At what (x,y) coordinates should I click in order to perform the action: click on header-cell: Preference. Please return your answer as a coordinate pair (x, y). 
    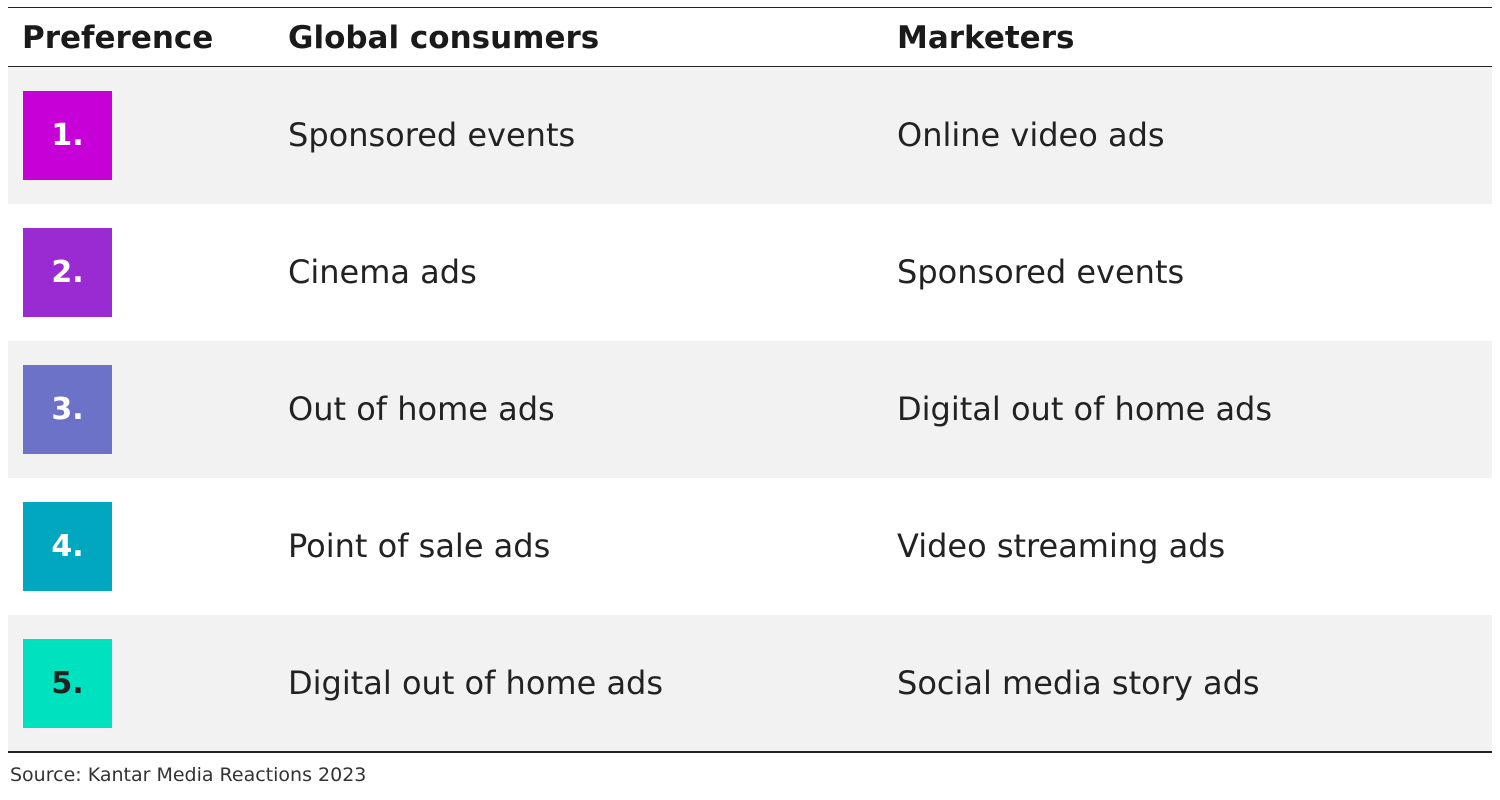
    Looking at the image, I should click on (118, 38).